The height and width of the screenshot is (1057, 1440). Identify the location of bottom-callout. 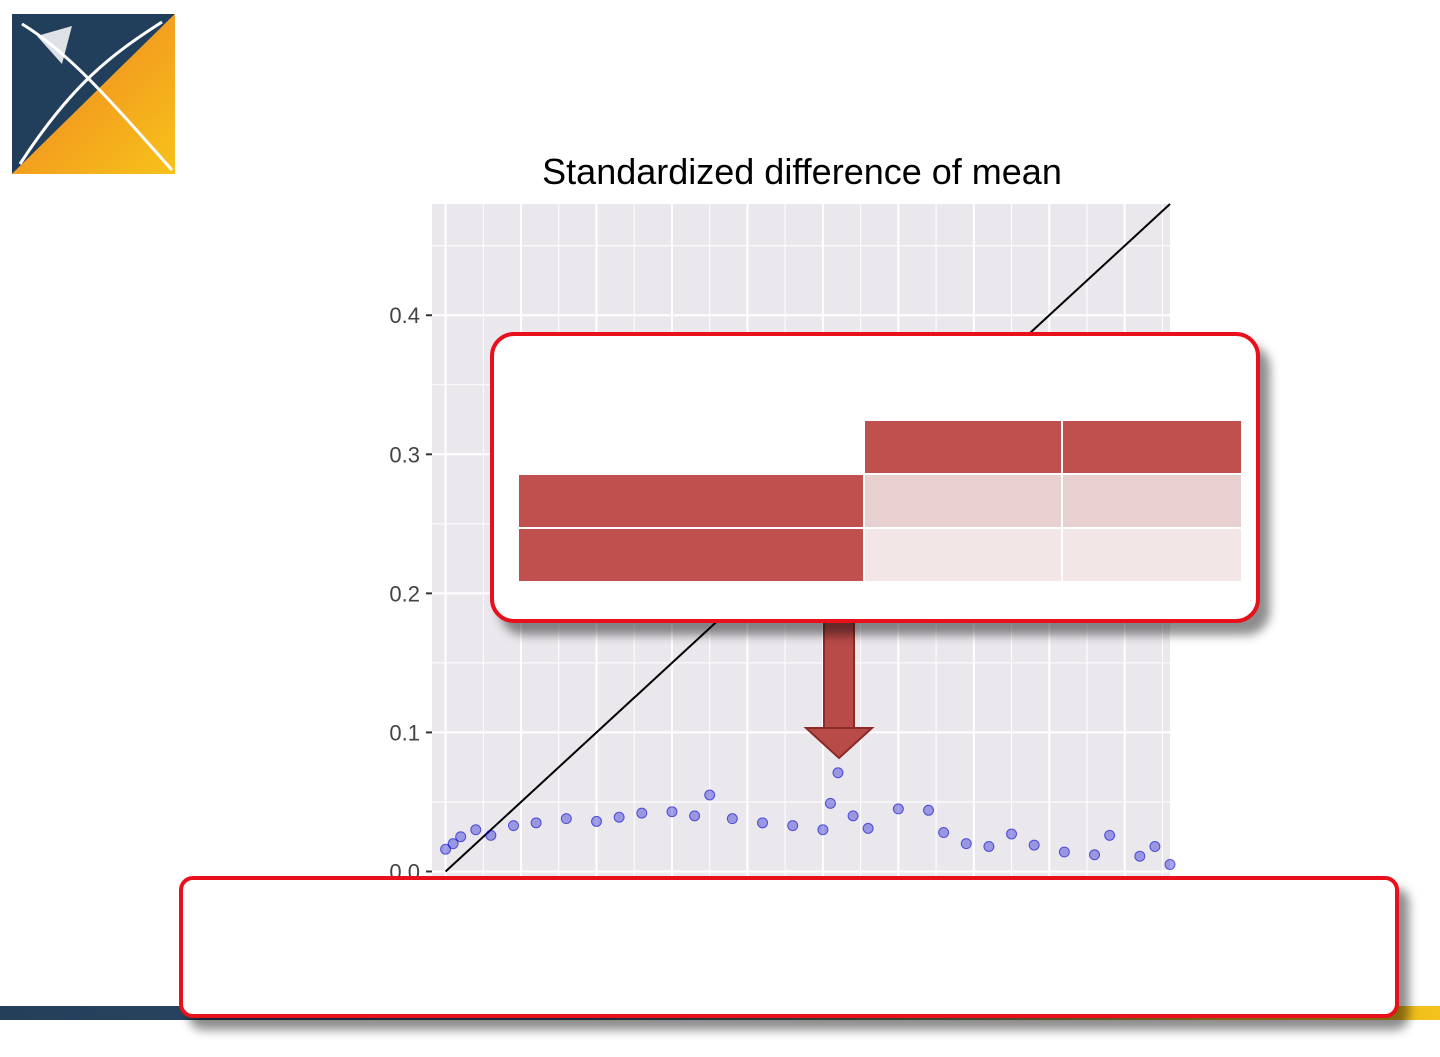
(789, 947).